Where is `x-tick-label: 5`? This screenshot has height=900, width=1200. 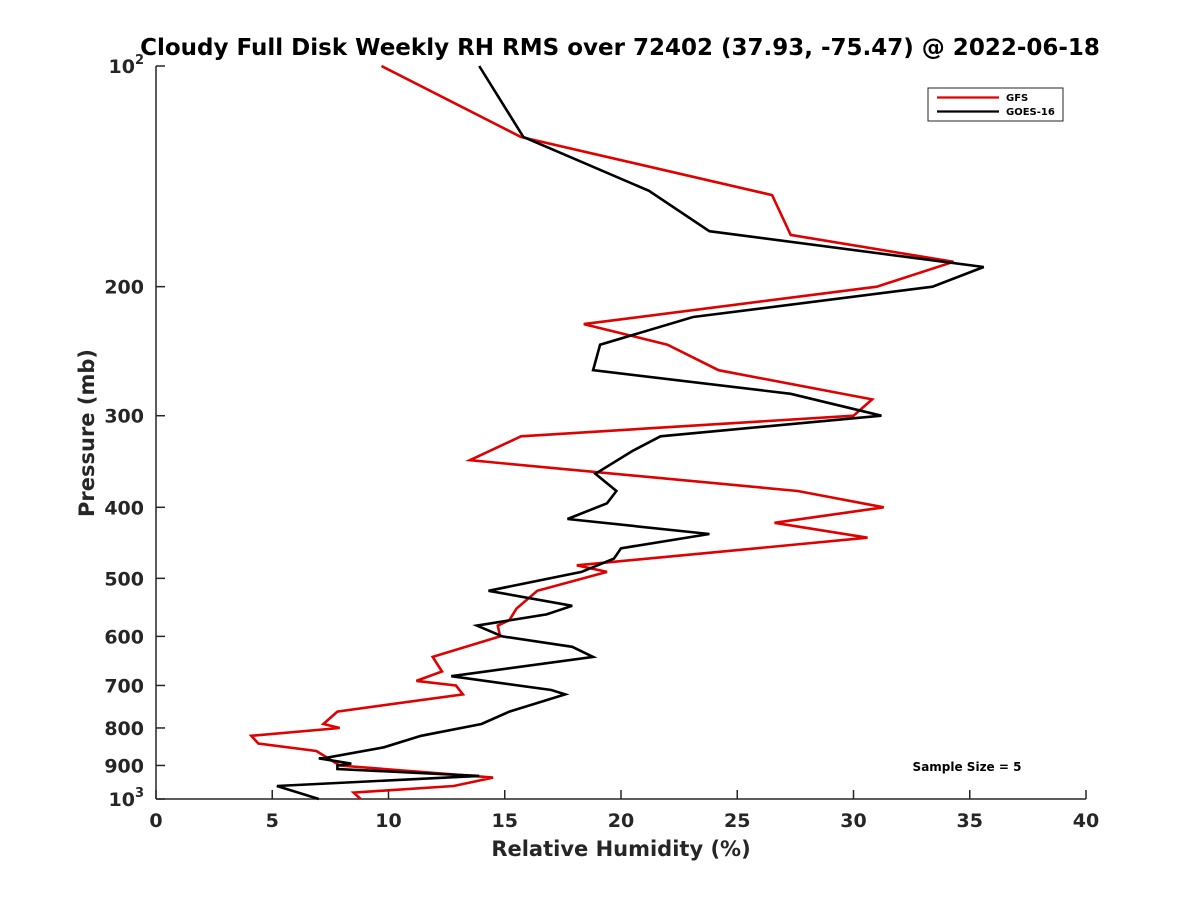 x-tick-label: 5 is located at coordinates (272, 821).